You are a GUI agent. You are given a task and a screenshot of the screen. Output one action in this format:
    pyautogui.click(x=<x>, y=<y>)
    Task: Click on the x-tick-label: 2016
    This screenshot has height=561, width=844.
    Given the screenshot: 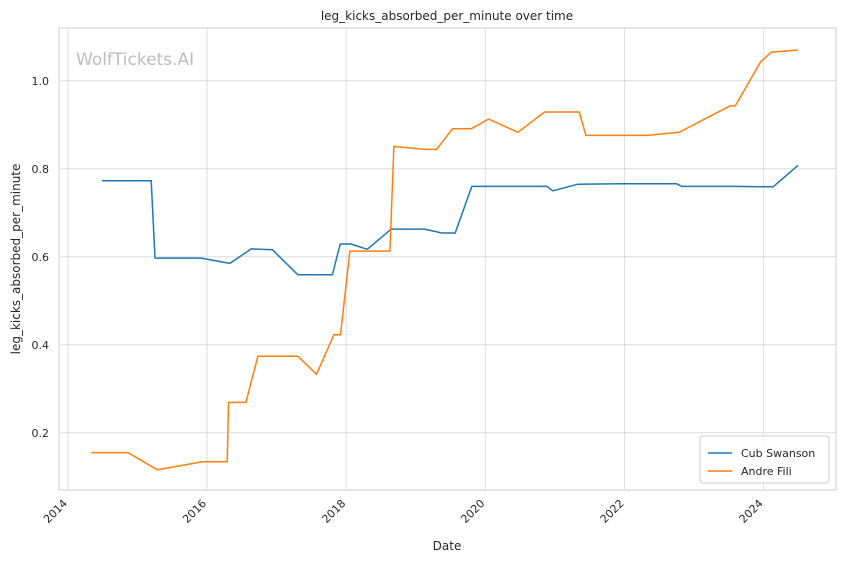 What is the action you would take?
    pyautogui.click(x=194, y=511)
    